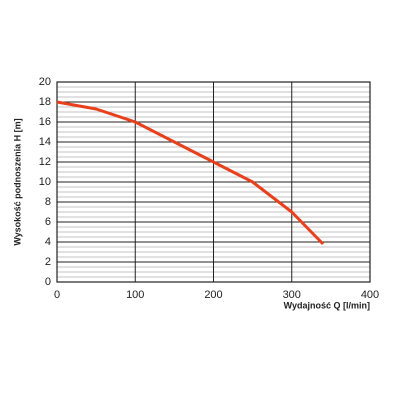 The width and height of the screenshot is (400, 400). I want to click on x-tick-label: 400, so click(370, 295).